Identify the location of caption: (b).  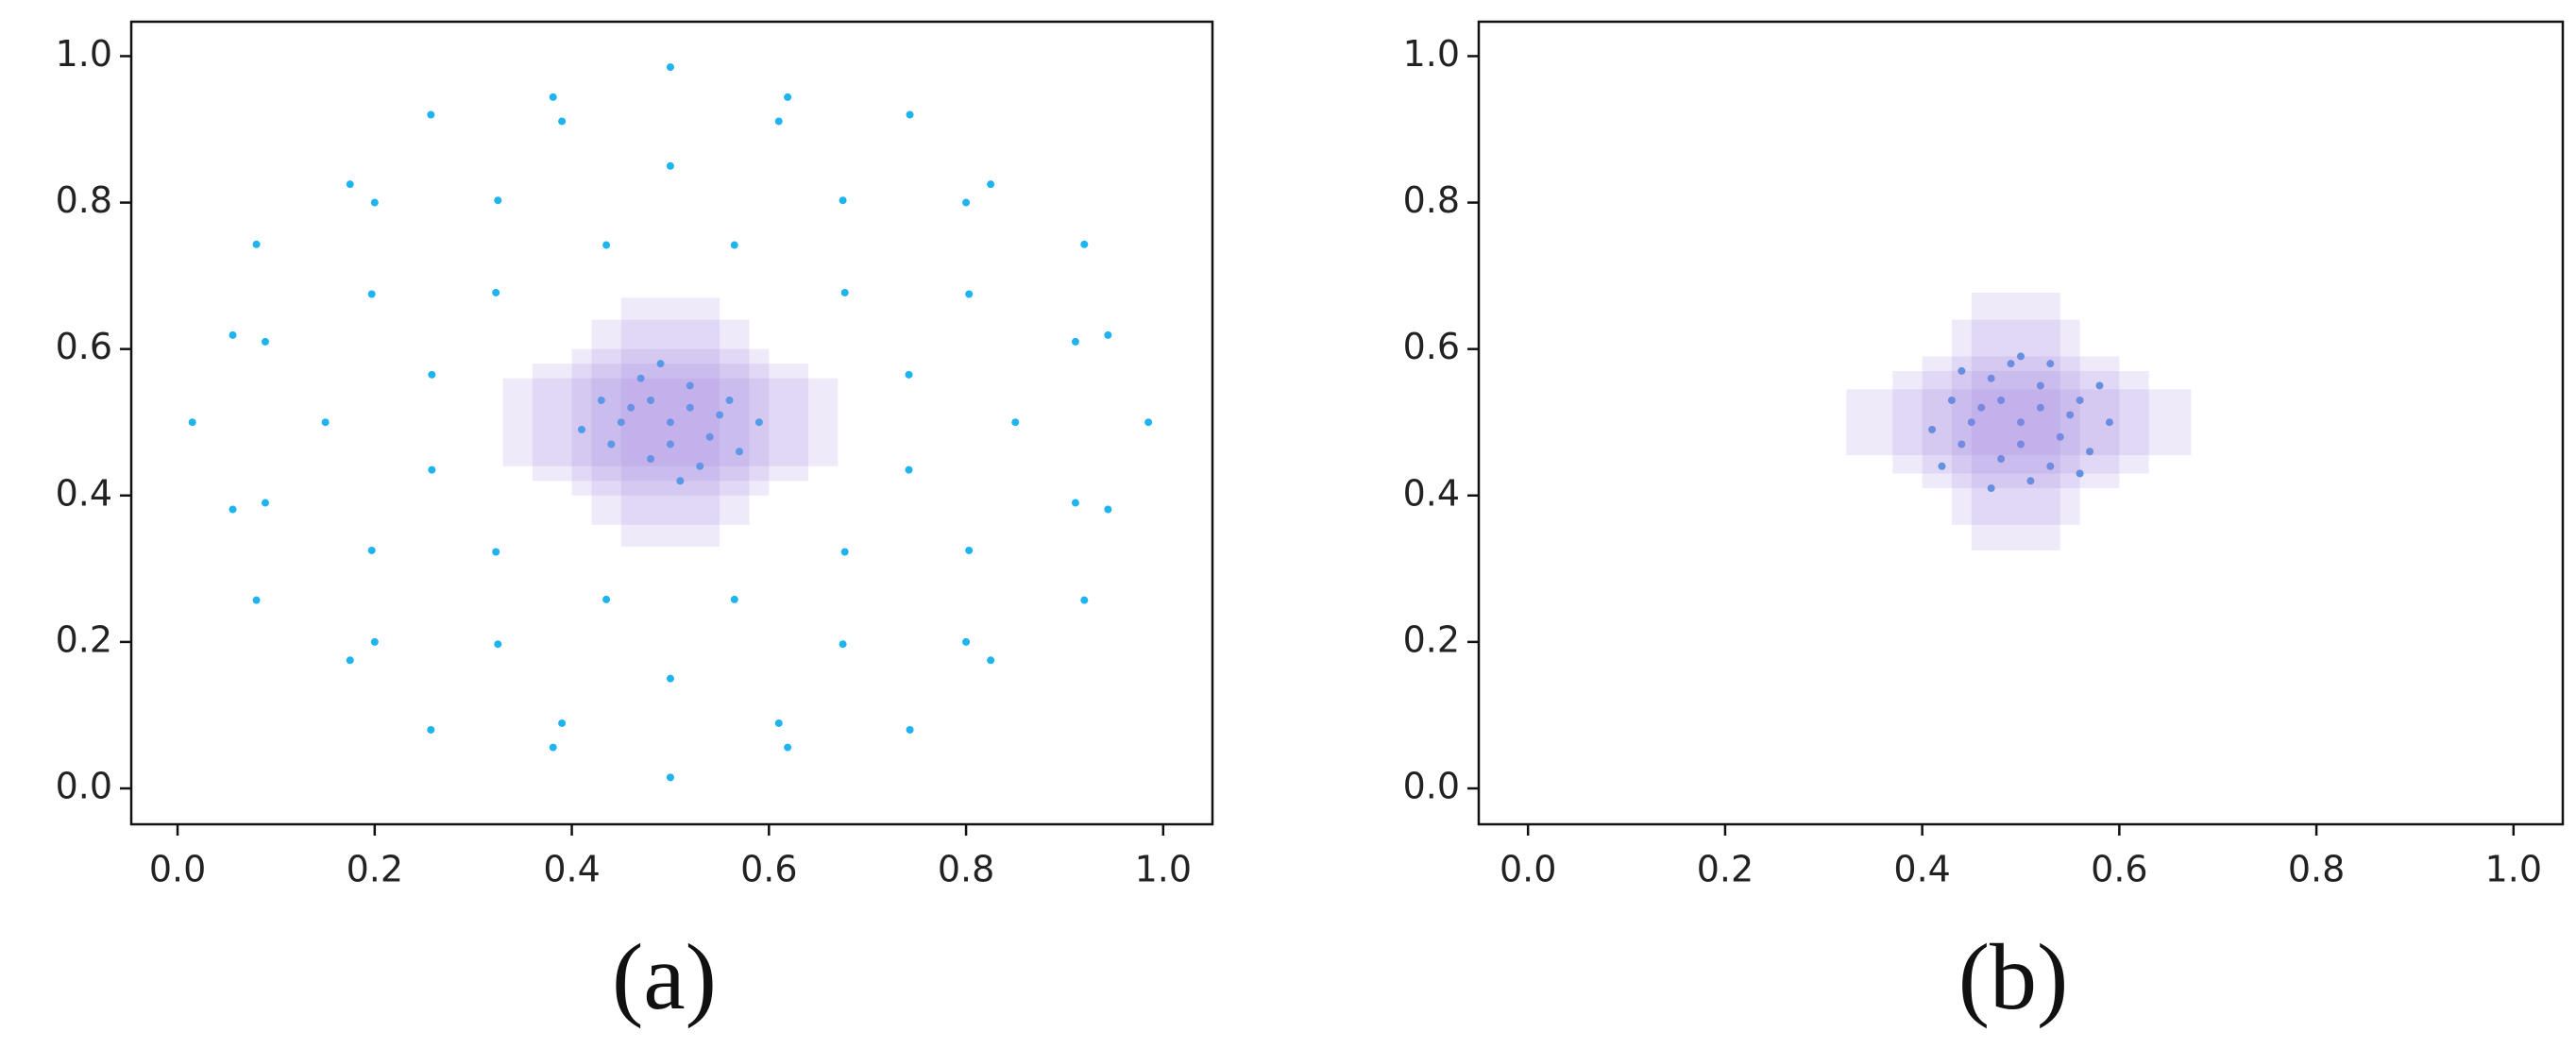
(2013, 977).